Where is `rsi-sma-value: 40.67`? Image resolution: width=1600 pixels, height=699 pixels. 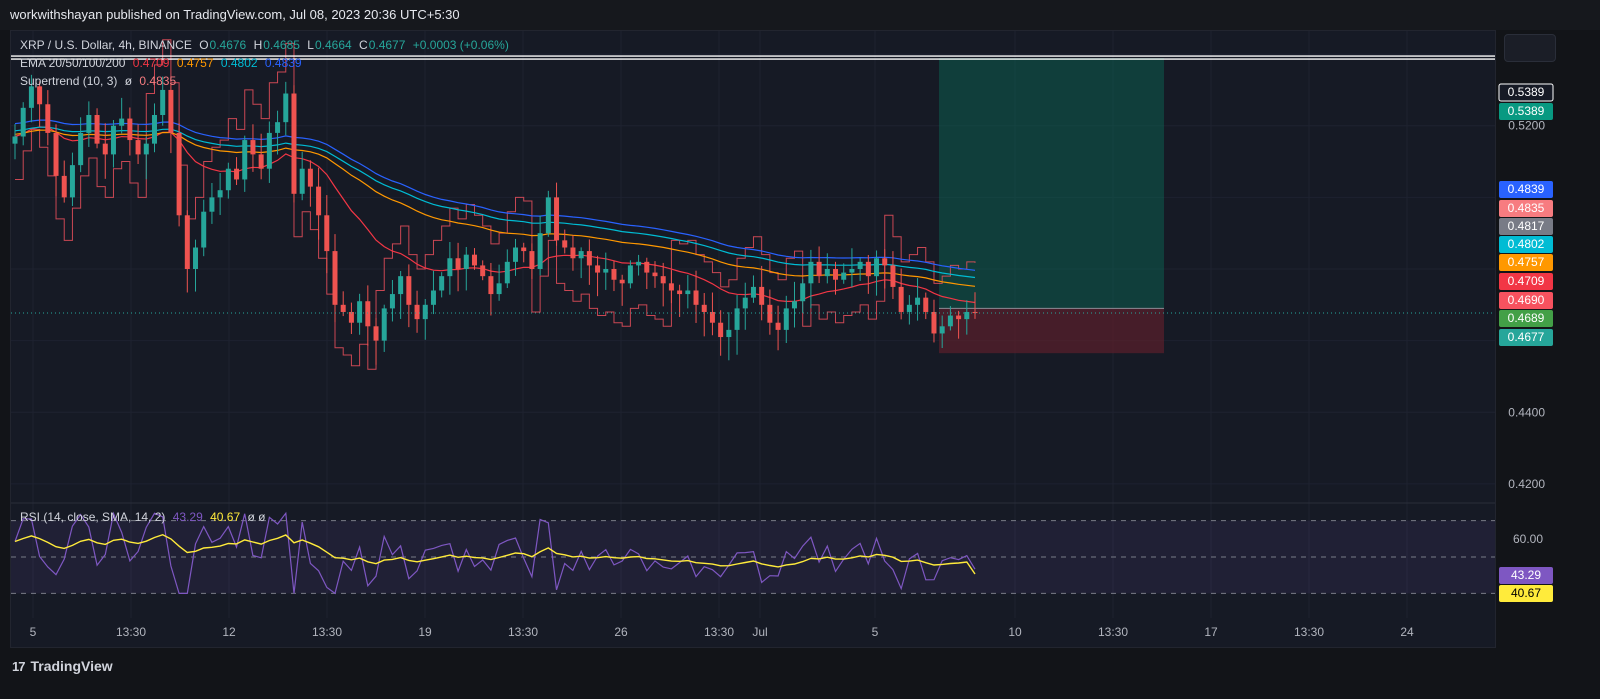
rsi-sma-value: 40.67 is located at coordinates (225, 517).